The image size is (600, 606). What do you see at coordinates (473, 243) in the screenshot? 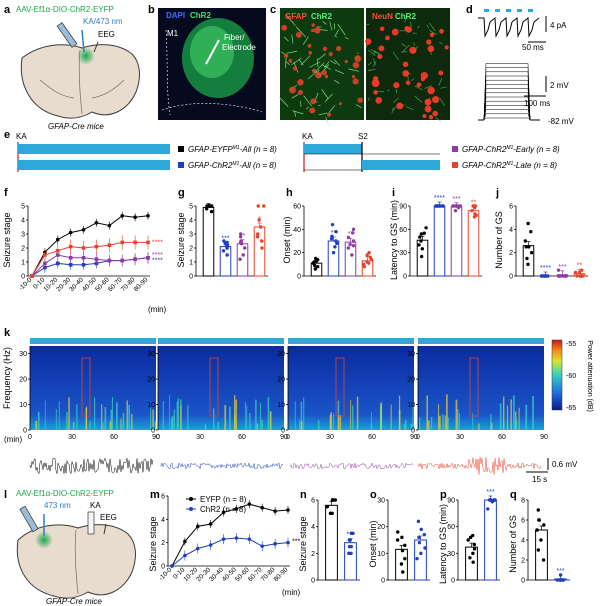
I see `bar-ChR2-Late` at bounding box center [473, 243].